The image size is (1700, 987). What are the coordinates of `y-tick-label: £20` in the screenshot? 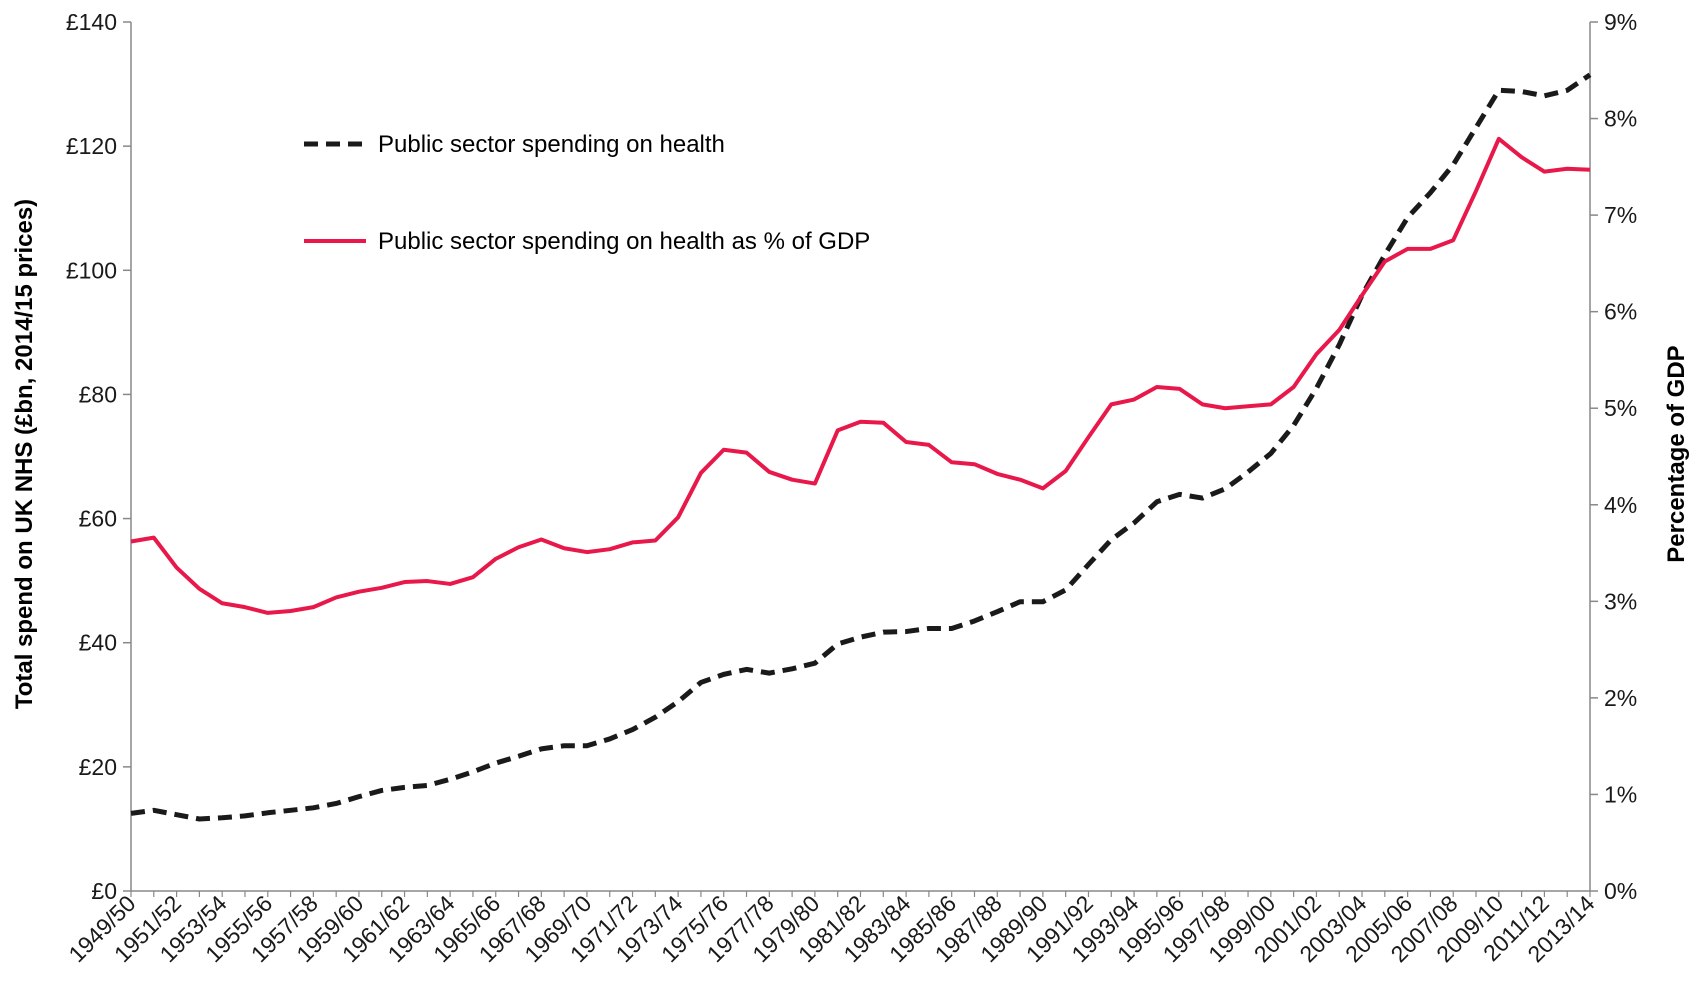 It's located at (98, 767).